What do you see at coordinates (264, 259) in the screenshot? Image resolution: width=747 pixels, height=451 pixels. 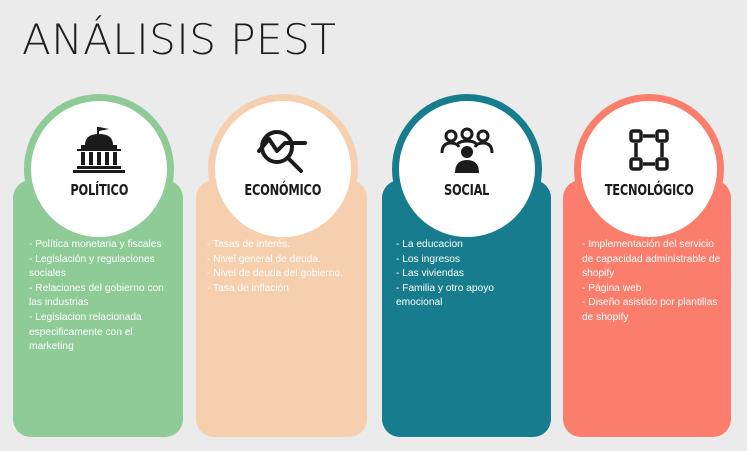 I see `list-item: - Nivel general de deuda.` at bounding box center [264, 259].